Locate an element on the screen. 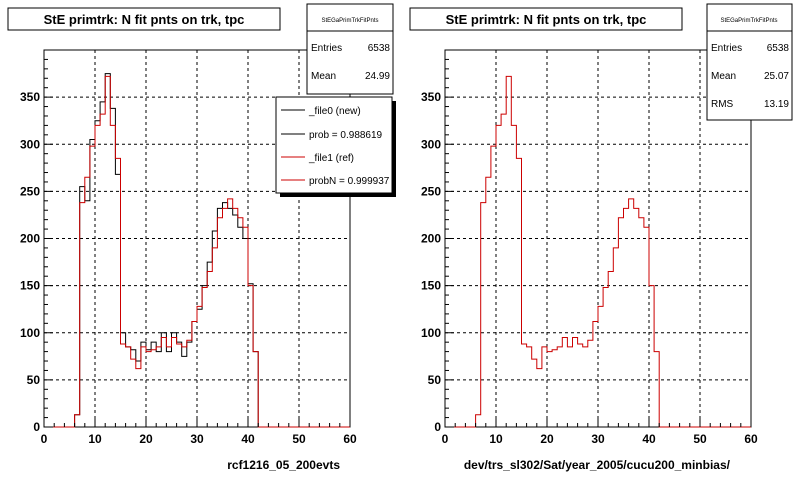  left-x-tick-label-40: 40 is located at coordinates (248, 439).